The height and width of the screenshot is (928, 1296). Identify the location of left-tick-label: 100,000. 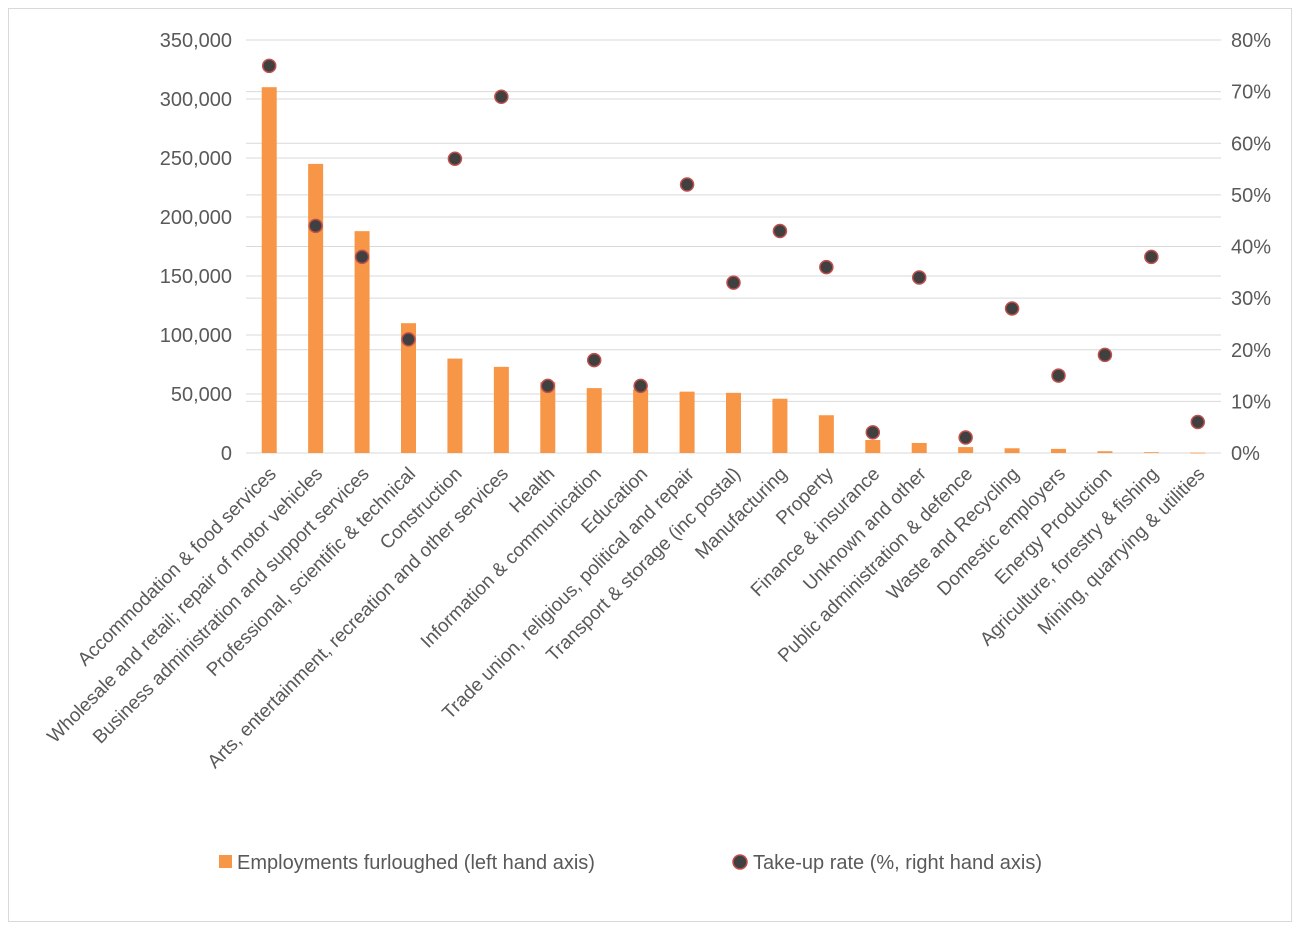
(196, 336).